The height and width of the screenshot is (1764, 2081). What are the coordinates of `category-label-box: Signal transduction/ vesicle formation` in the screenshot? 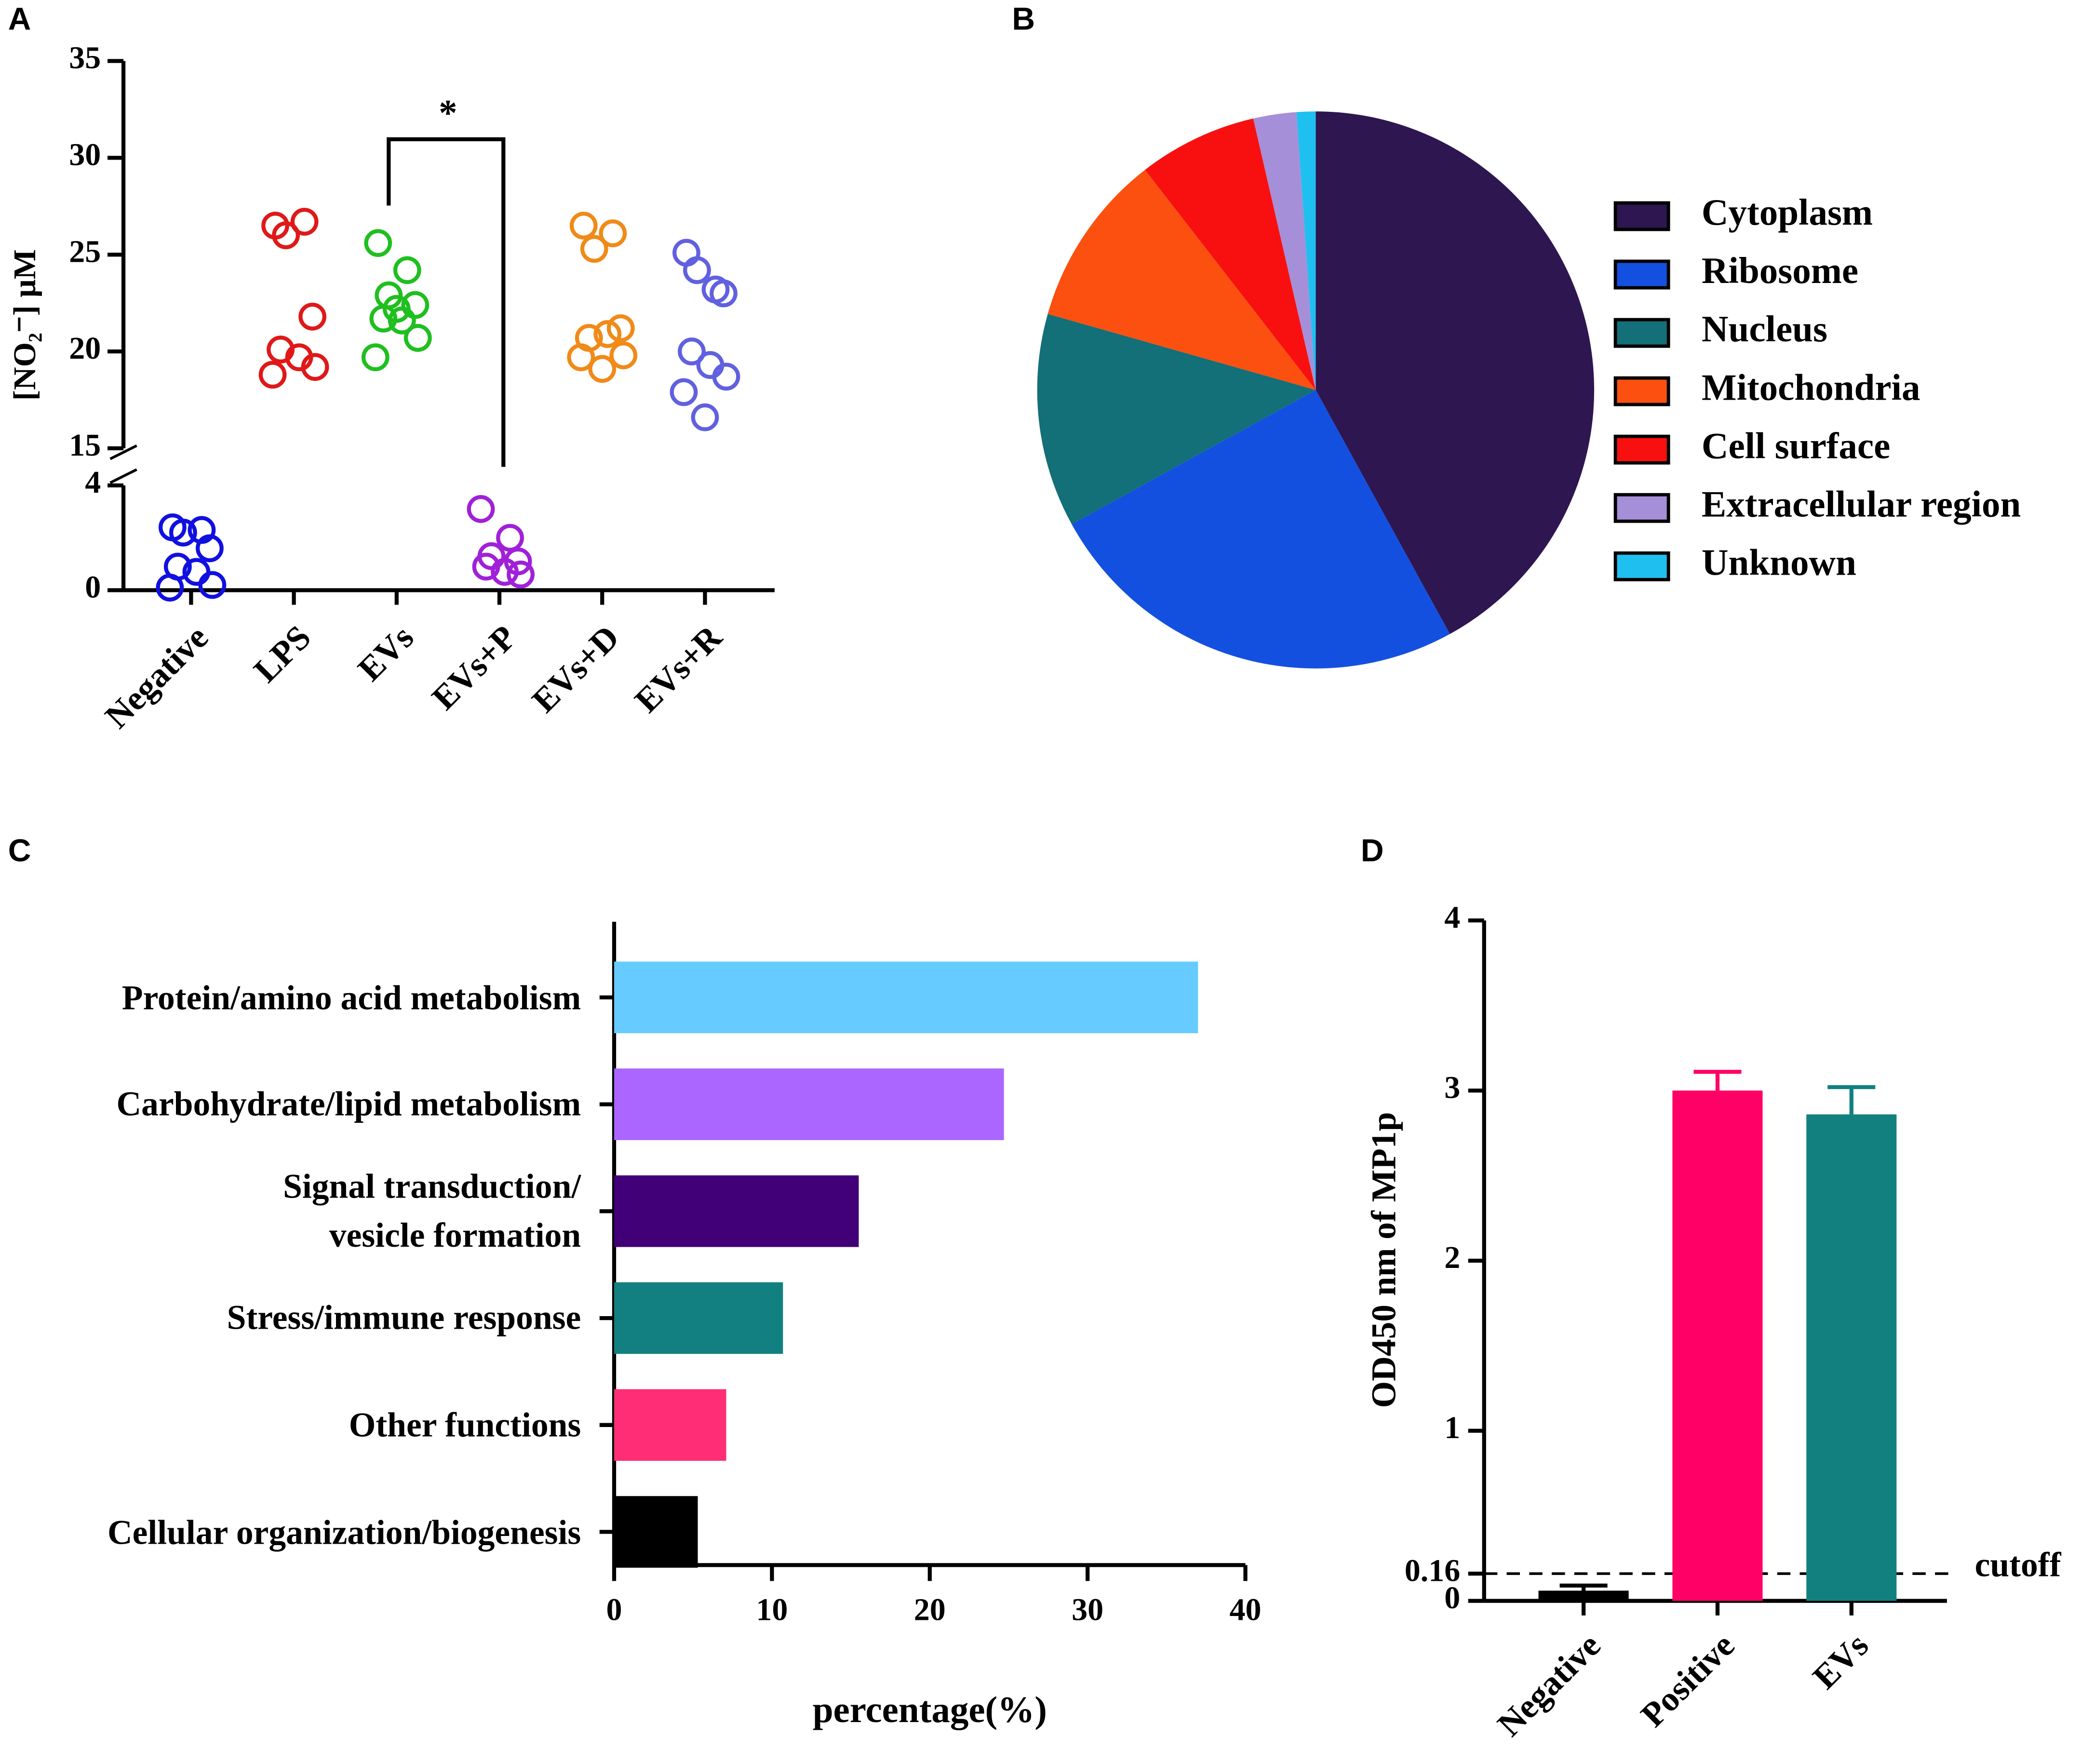 It's located at (432, 1211).